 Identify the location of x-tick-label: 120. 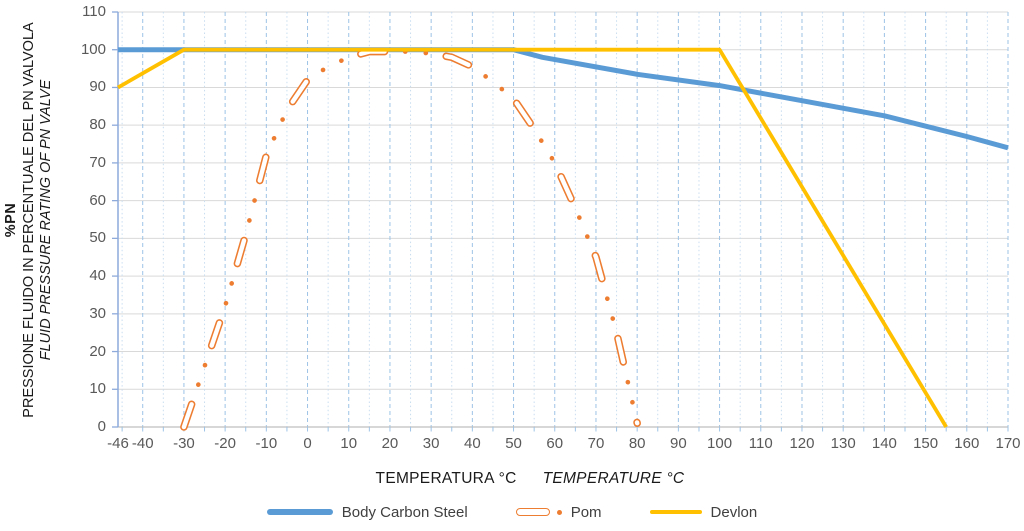
(802, 443).